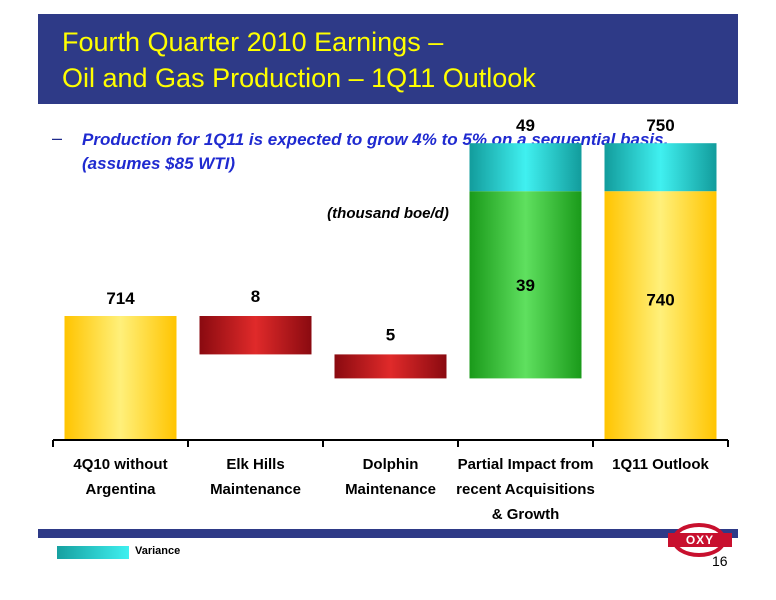  What do you see at coordinates (388, 533) in the screenshot?
I see `footer-divider` at bounding box center [388, 533].